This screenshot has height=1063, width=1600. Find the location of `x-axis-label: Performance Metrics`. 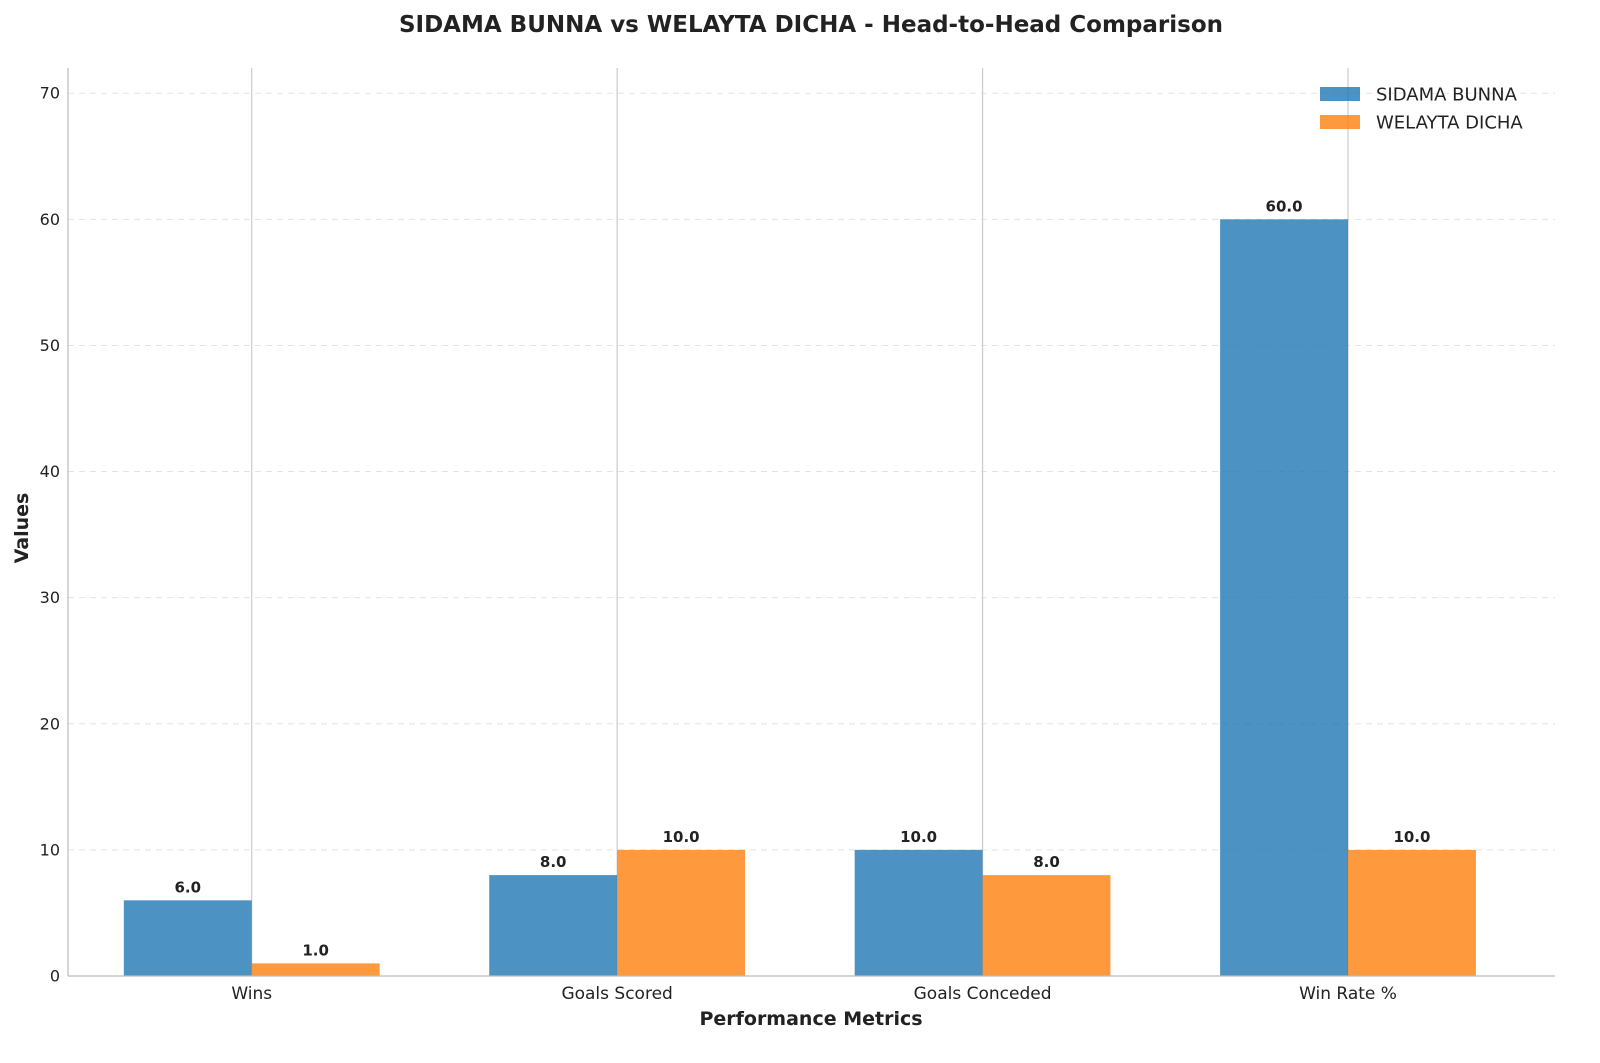

x-axis-label: Performance Metrics is located at coordinates (810, 1019).